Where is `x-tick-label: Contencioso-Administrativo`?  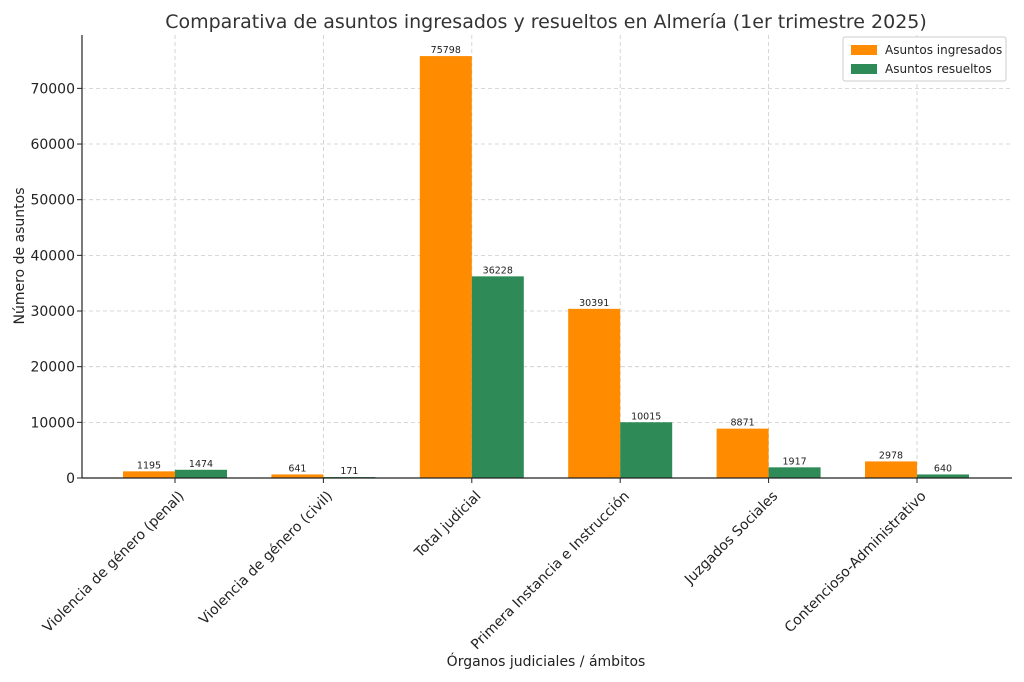 x-tick-label: Contencioso-Administrativo is located at coordinates (856, 562).